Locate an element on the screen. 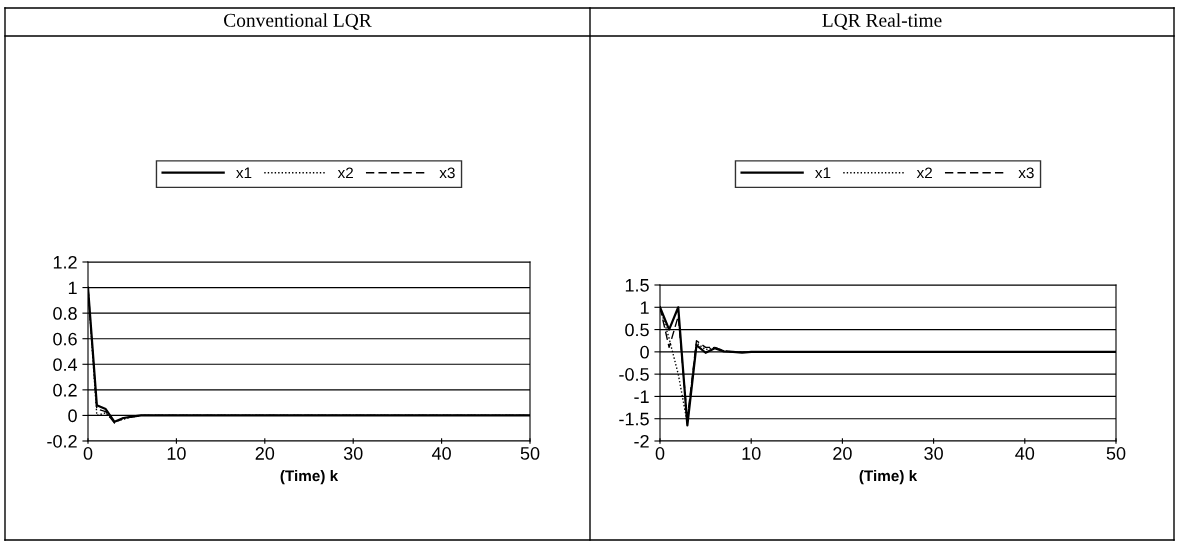  y-tick-label: -0.2 is located at coordinates (62, 441).